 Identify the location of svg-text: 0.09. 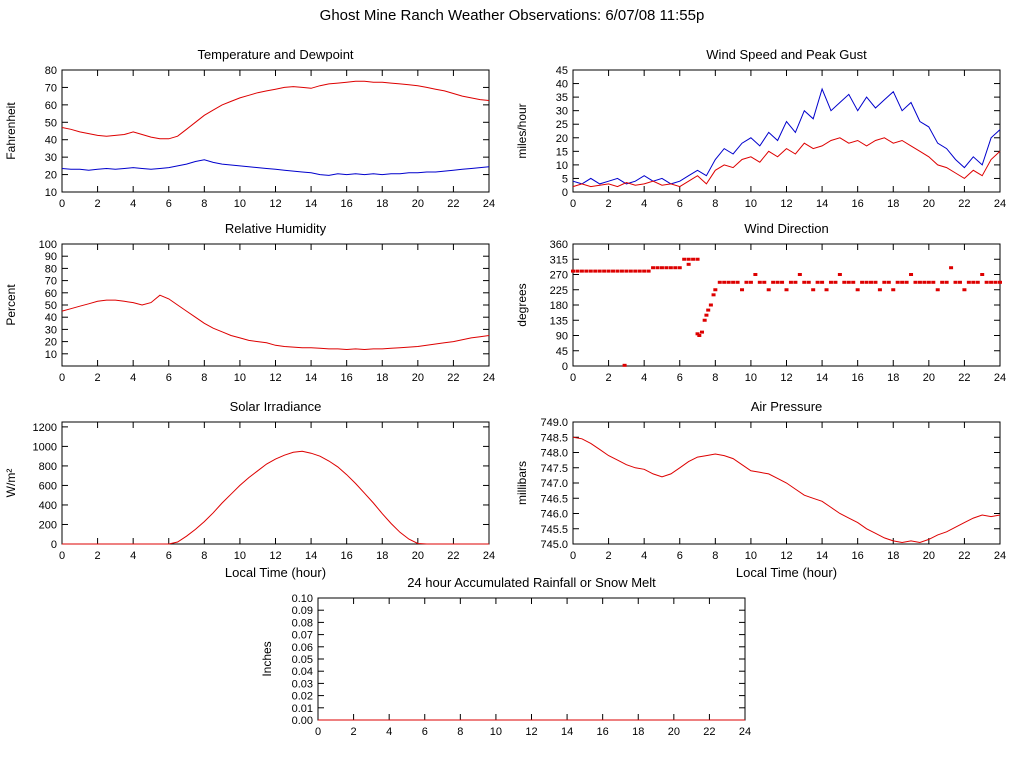
(302, 611).